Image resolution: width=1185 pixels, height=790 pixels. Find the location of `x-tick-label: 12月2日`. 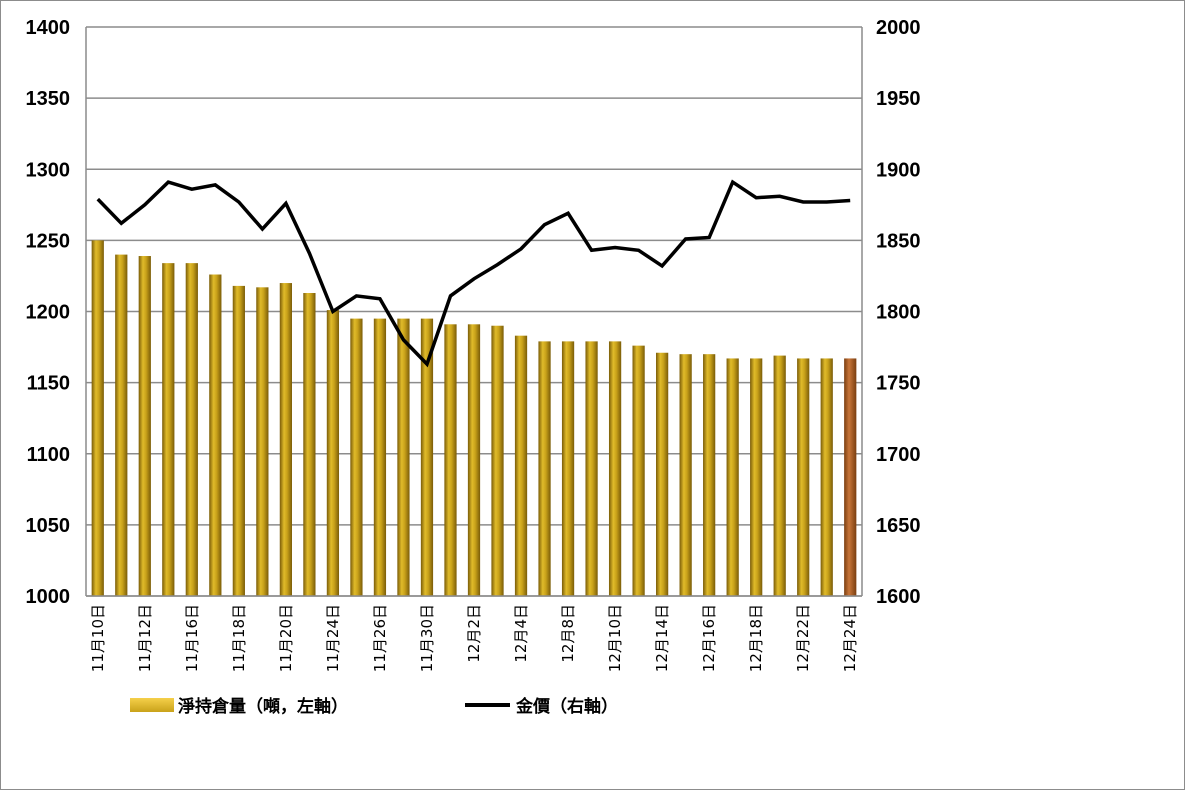

x-tick-label: 12月2日 is located at coordinates (474, 633).